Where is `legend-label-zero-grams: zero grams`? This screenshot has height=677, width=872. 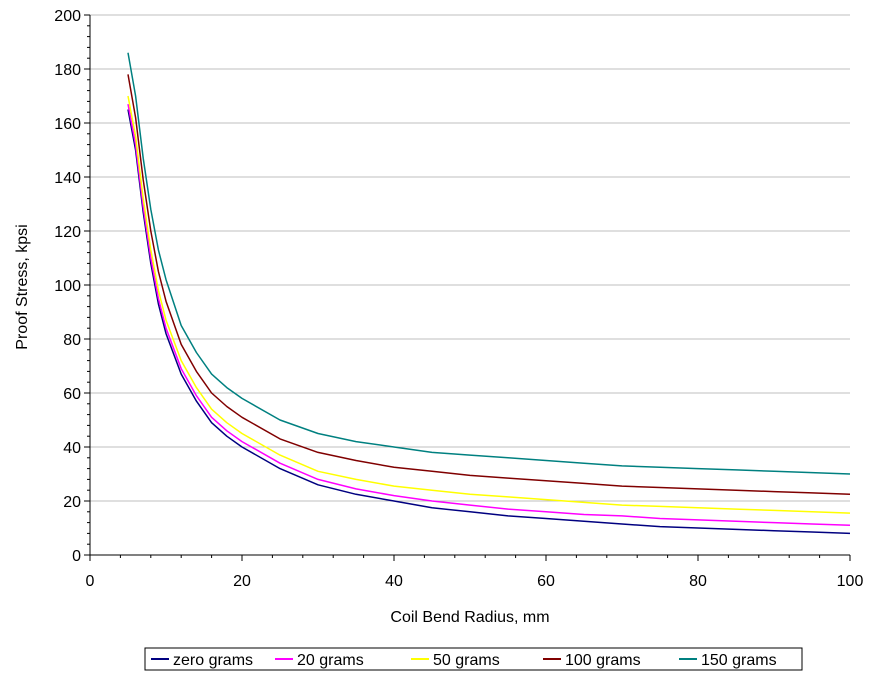
legend-label-zero-grams: zero grams is located at coordinates (213, 660).